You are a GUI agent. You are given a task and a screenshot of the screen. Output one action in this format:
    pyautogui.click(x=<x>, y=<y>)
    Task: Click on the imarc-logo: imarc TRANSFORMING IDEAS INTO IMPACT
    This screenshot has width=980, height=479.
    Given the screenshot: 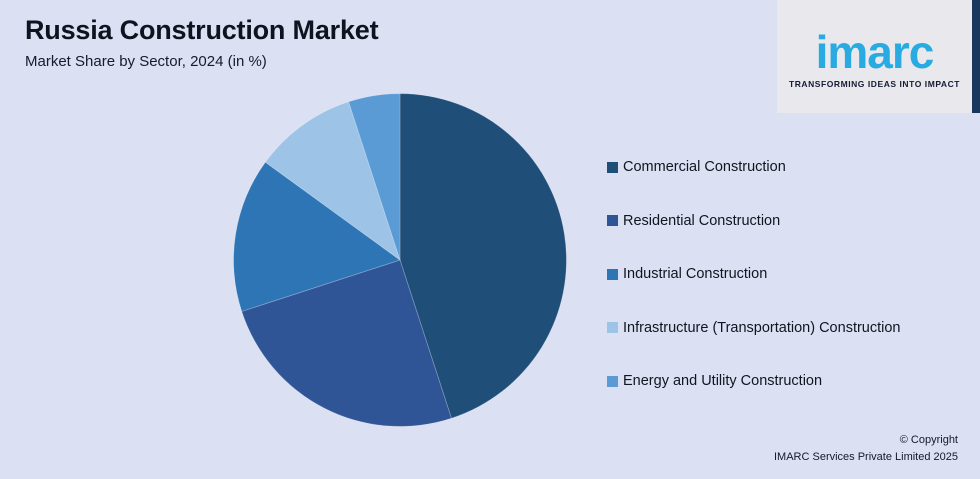 What is the action you would take?
    pyautogui.click(x=874, y=56)
    